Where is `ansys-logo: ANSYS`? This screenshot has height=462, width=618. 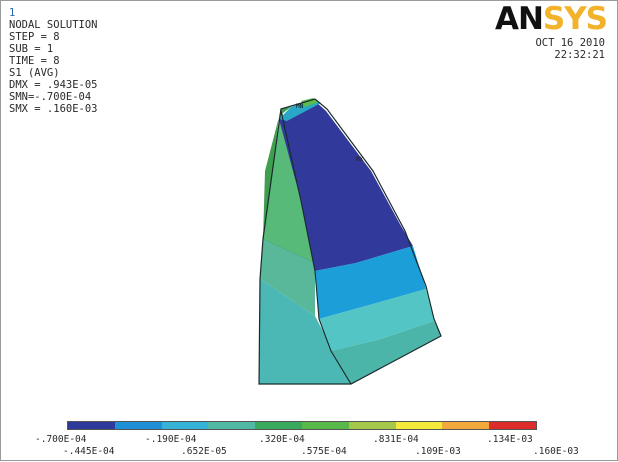 ansys-logo: ANSYS is located at coordinates (551, 19).